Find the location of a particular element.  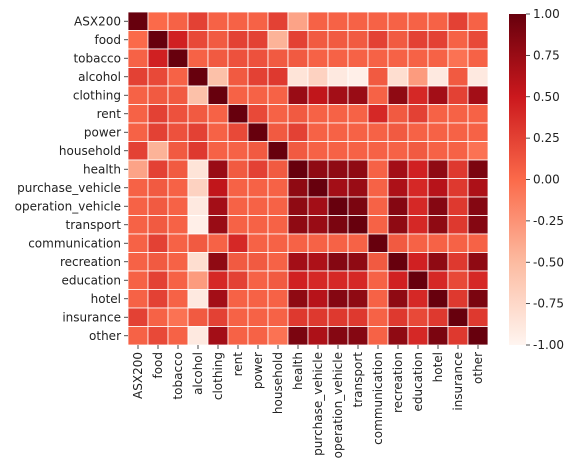

heatmap-cell-food-communication is located at coordinates (378, 40).